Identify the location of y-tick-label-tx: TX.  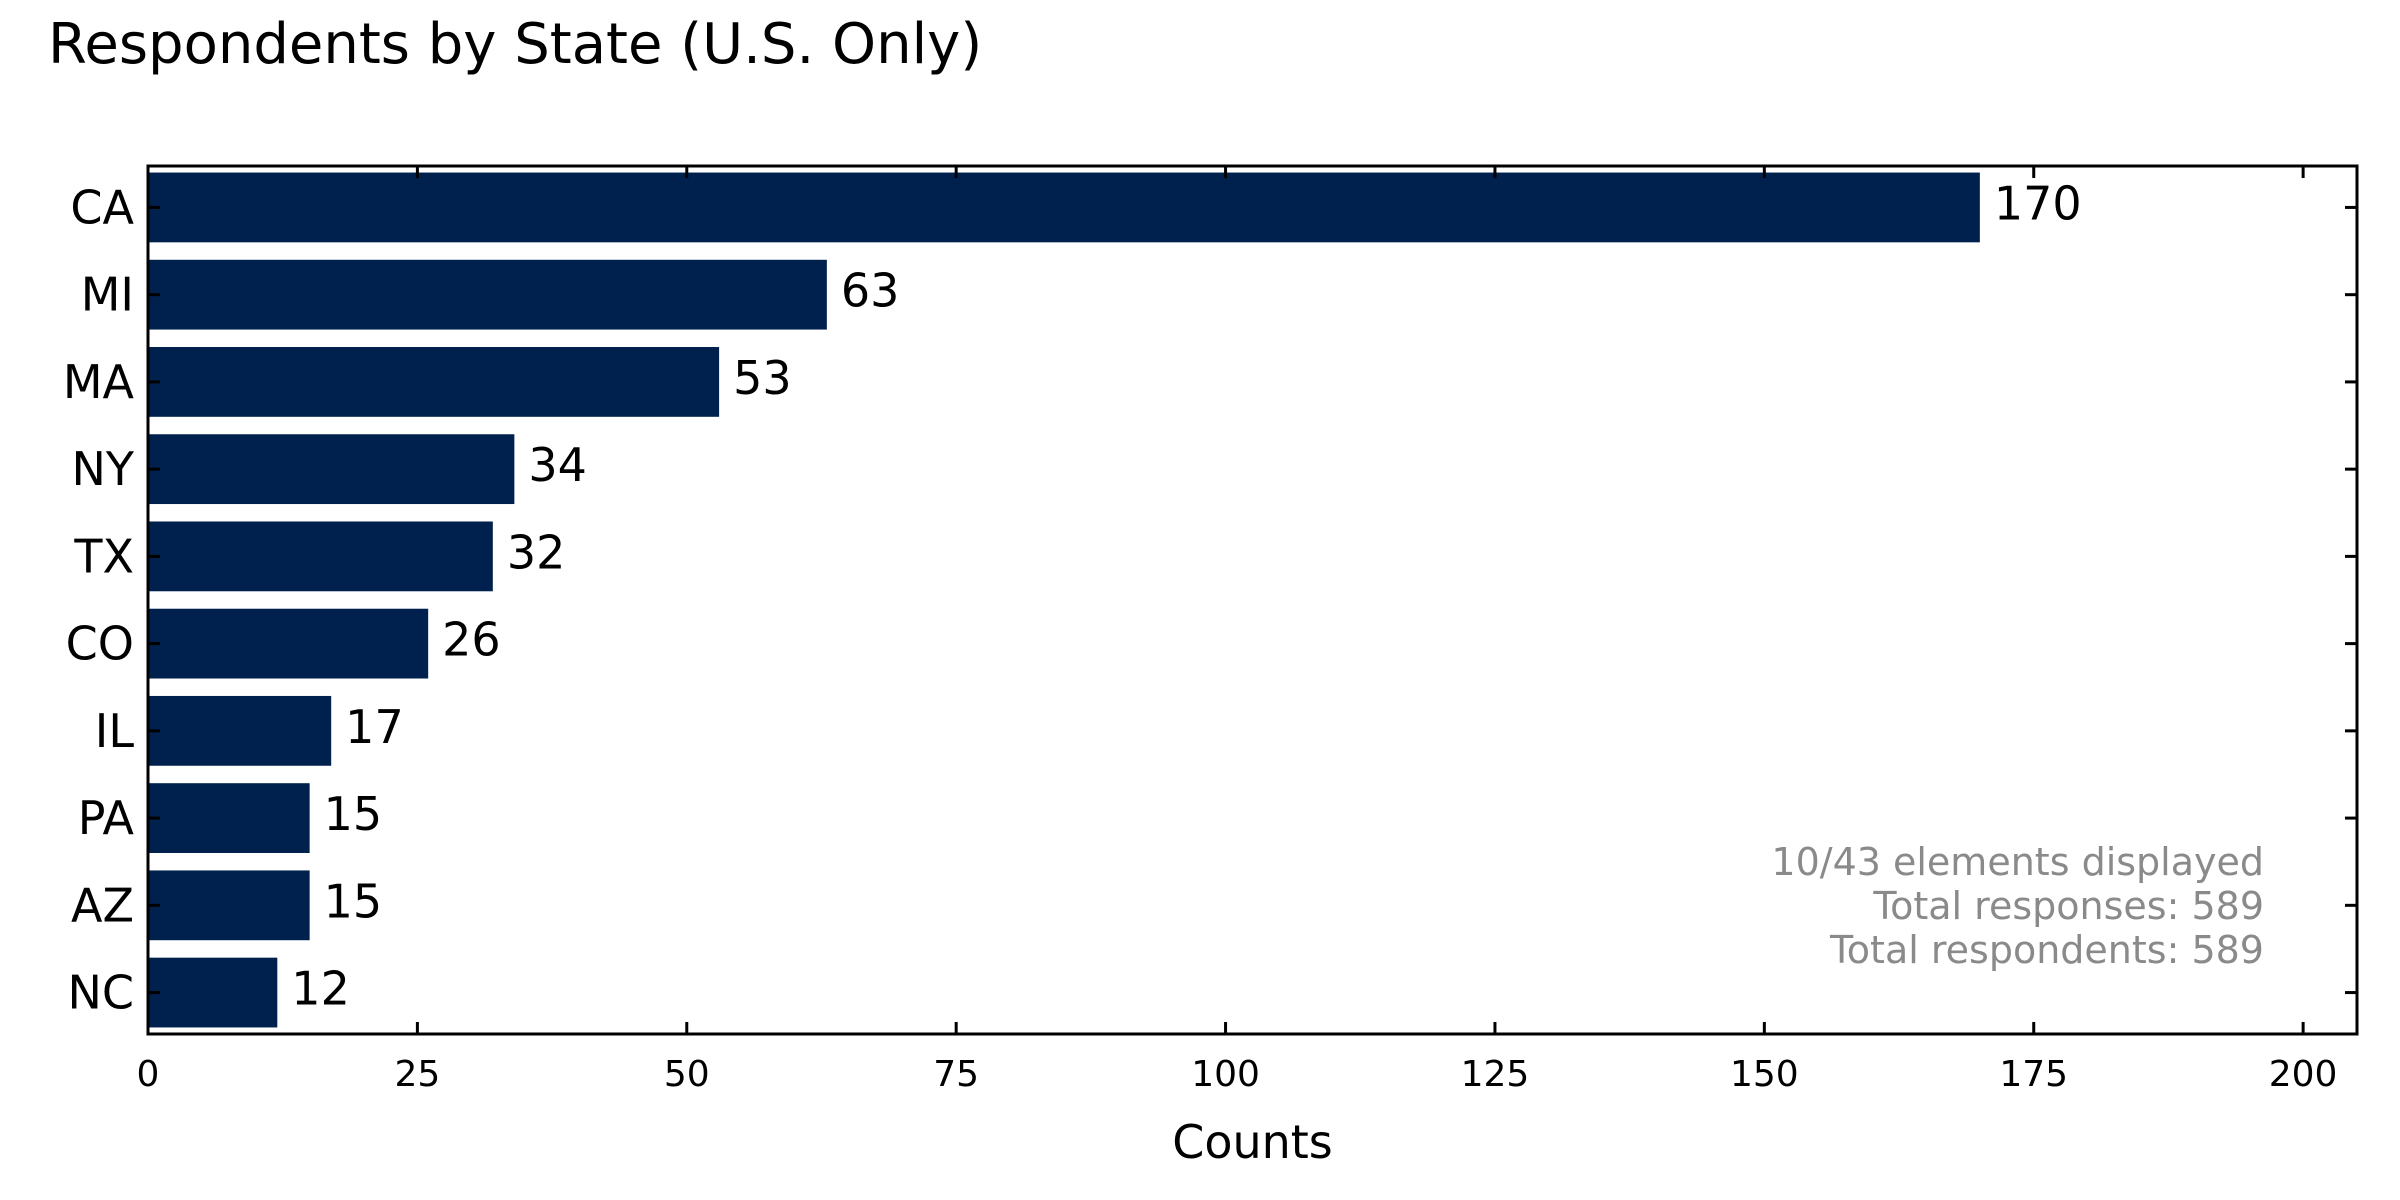
(103, 556).